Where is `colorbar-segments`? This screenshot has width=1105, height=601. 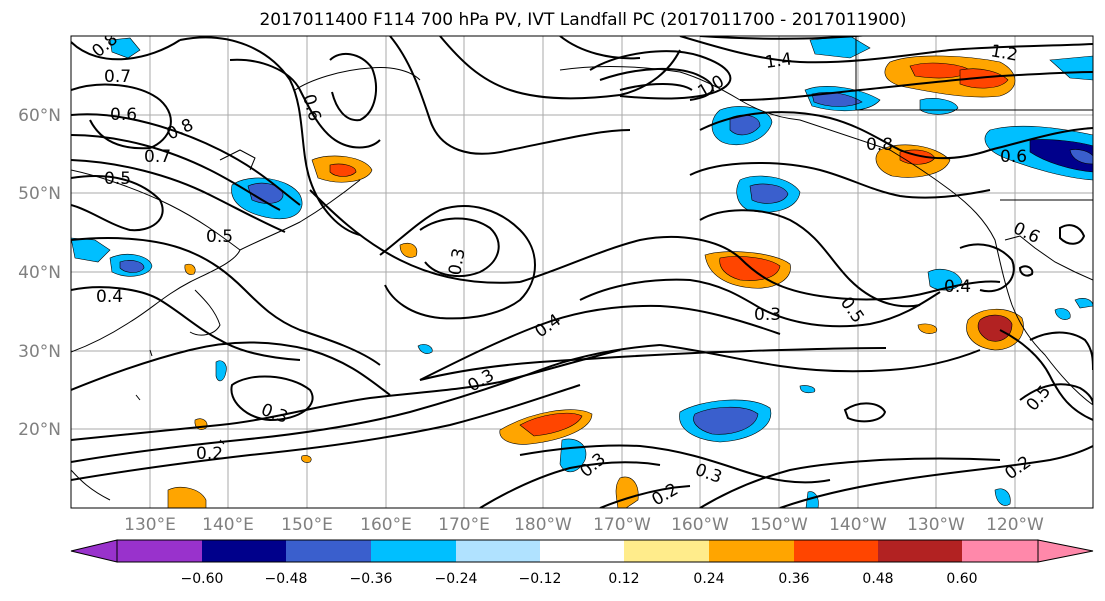 colorbar-segments is located at coordinates (582, 551).